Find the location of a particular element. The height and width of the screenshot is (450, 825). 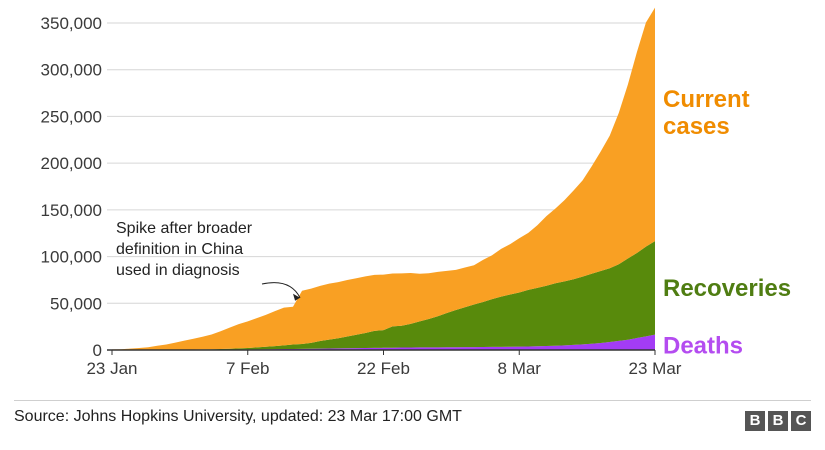

y-tick-label: 300,000 is located at coordinates (71, 70).